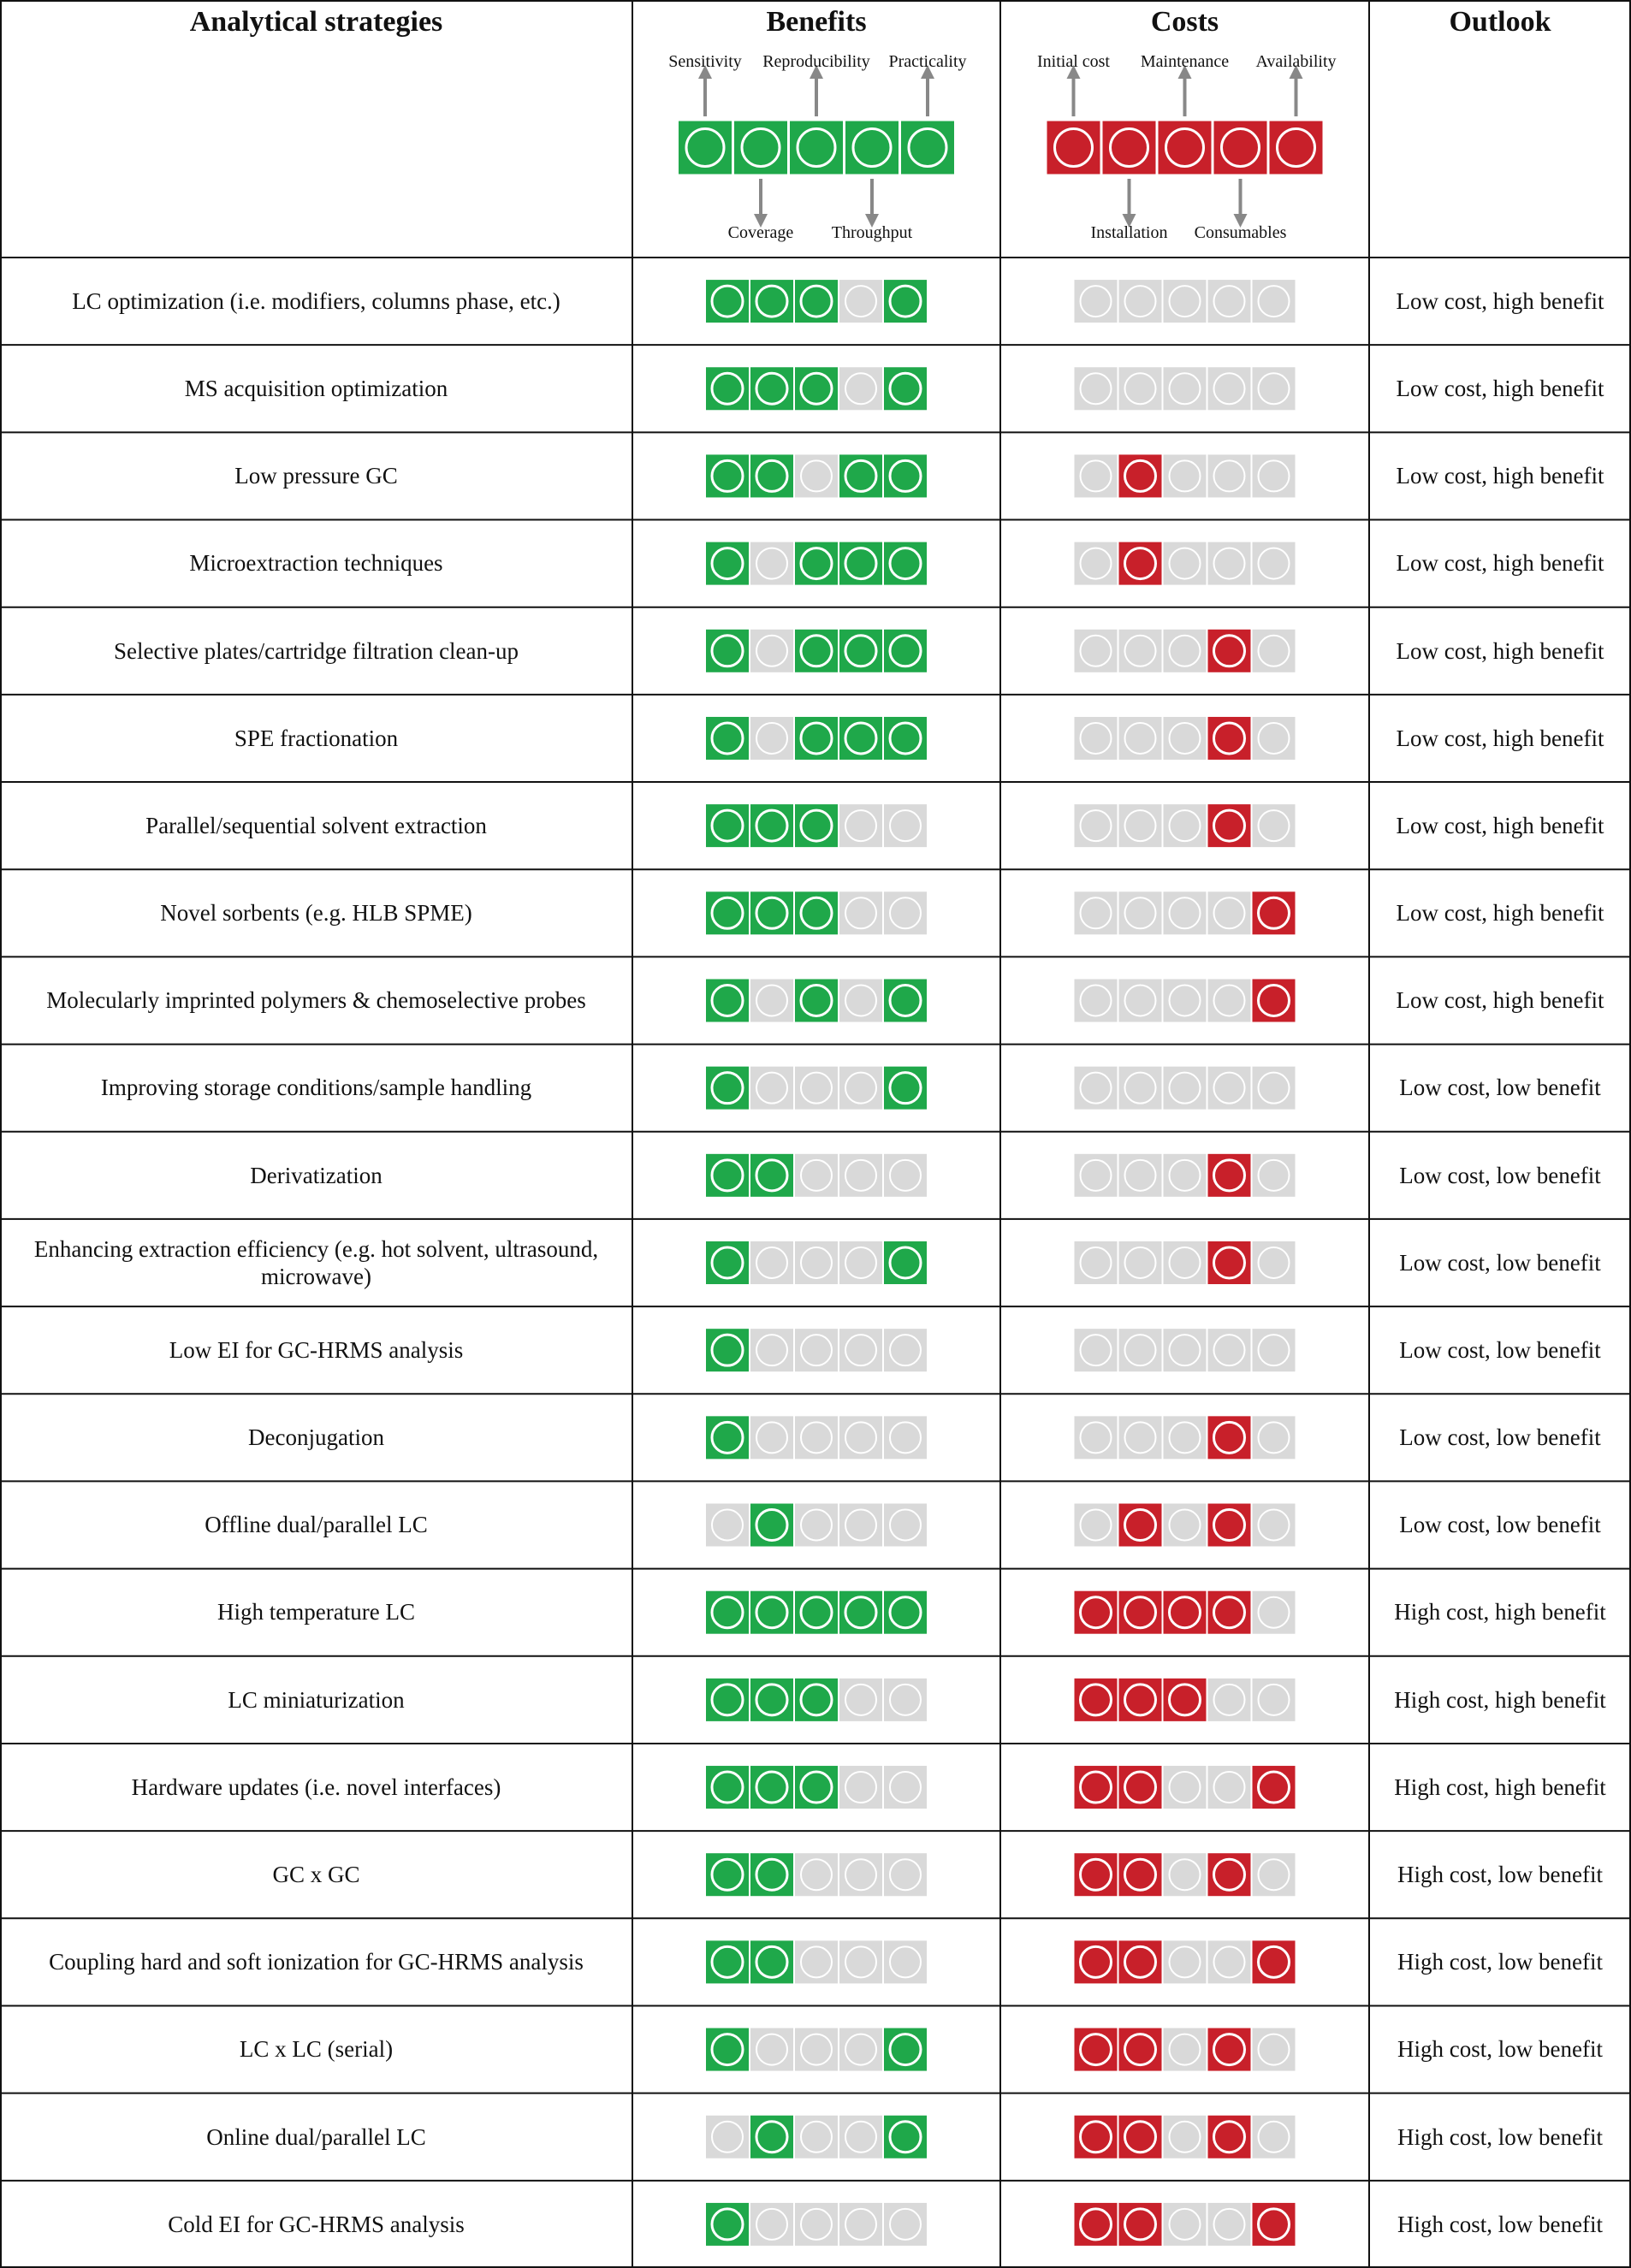 The image size is (1631, 2268). Describe the element at coordinates (1500, 2049) in the screenshot. I see `outlook: High cost, low benefit` at that location.